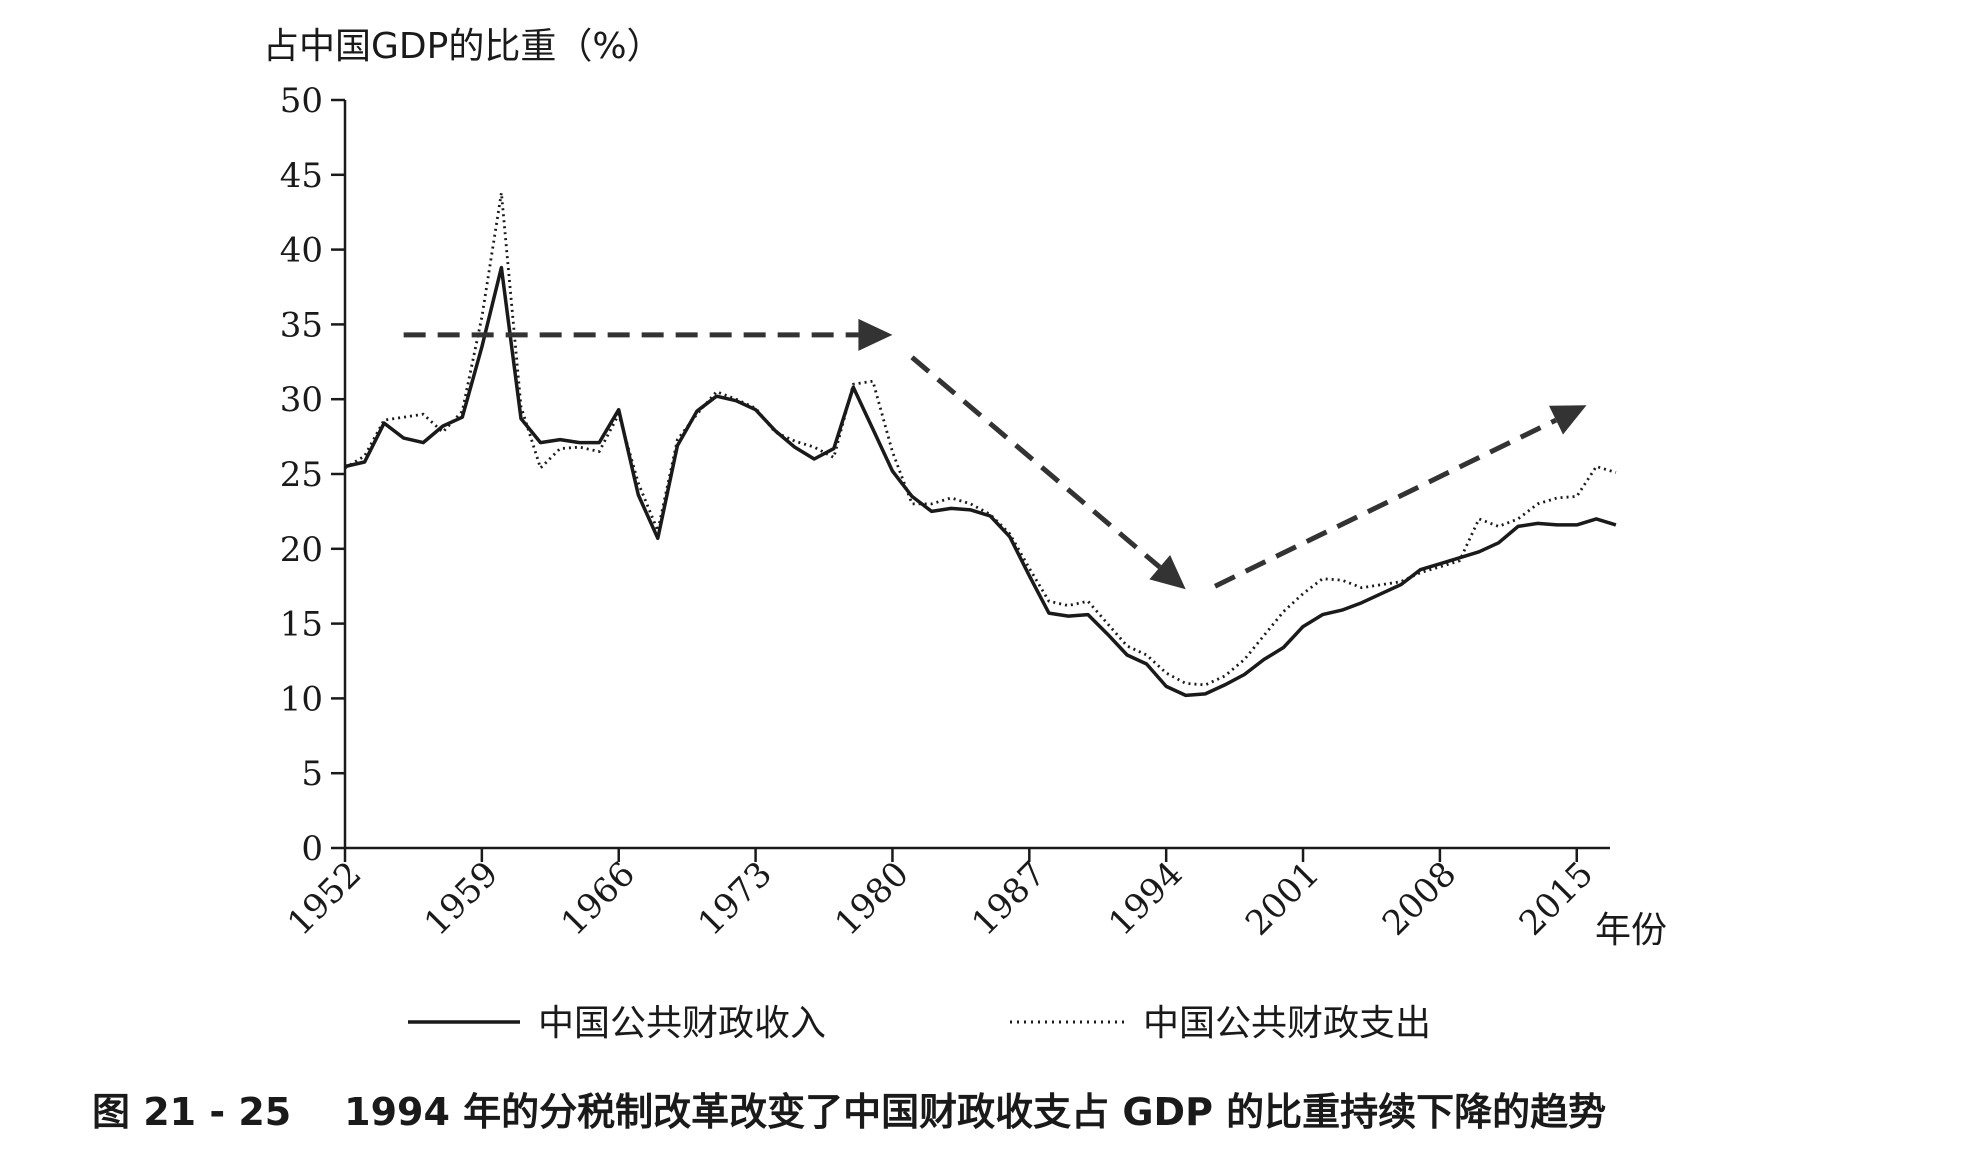  I want to click on x-tick-label: 2001, so click(1282, 898).